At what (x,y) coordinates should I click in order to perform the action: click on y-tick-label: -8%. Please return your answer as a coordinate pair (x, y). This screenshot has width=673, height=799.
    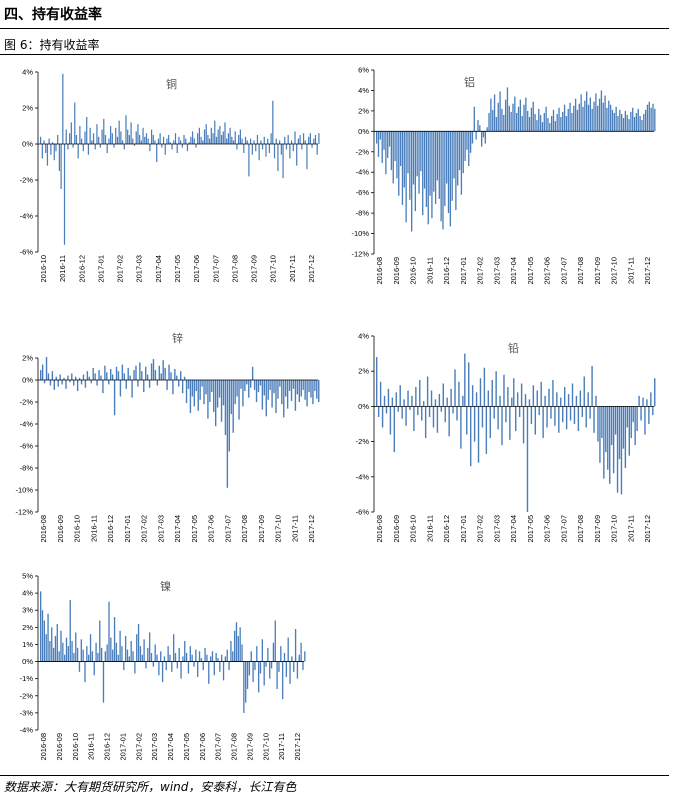
    Looking at the image, I should click on (27, 468).